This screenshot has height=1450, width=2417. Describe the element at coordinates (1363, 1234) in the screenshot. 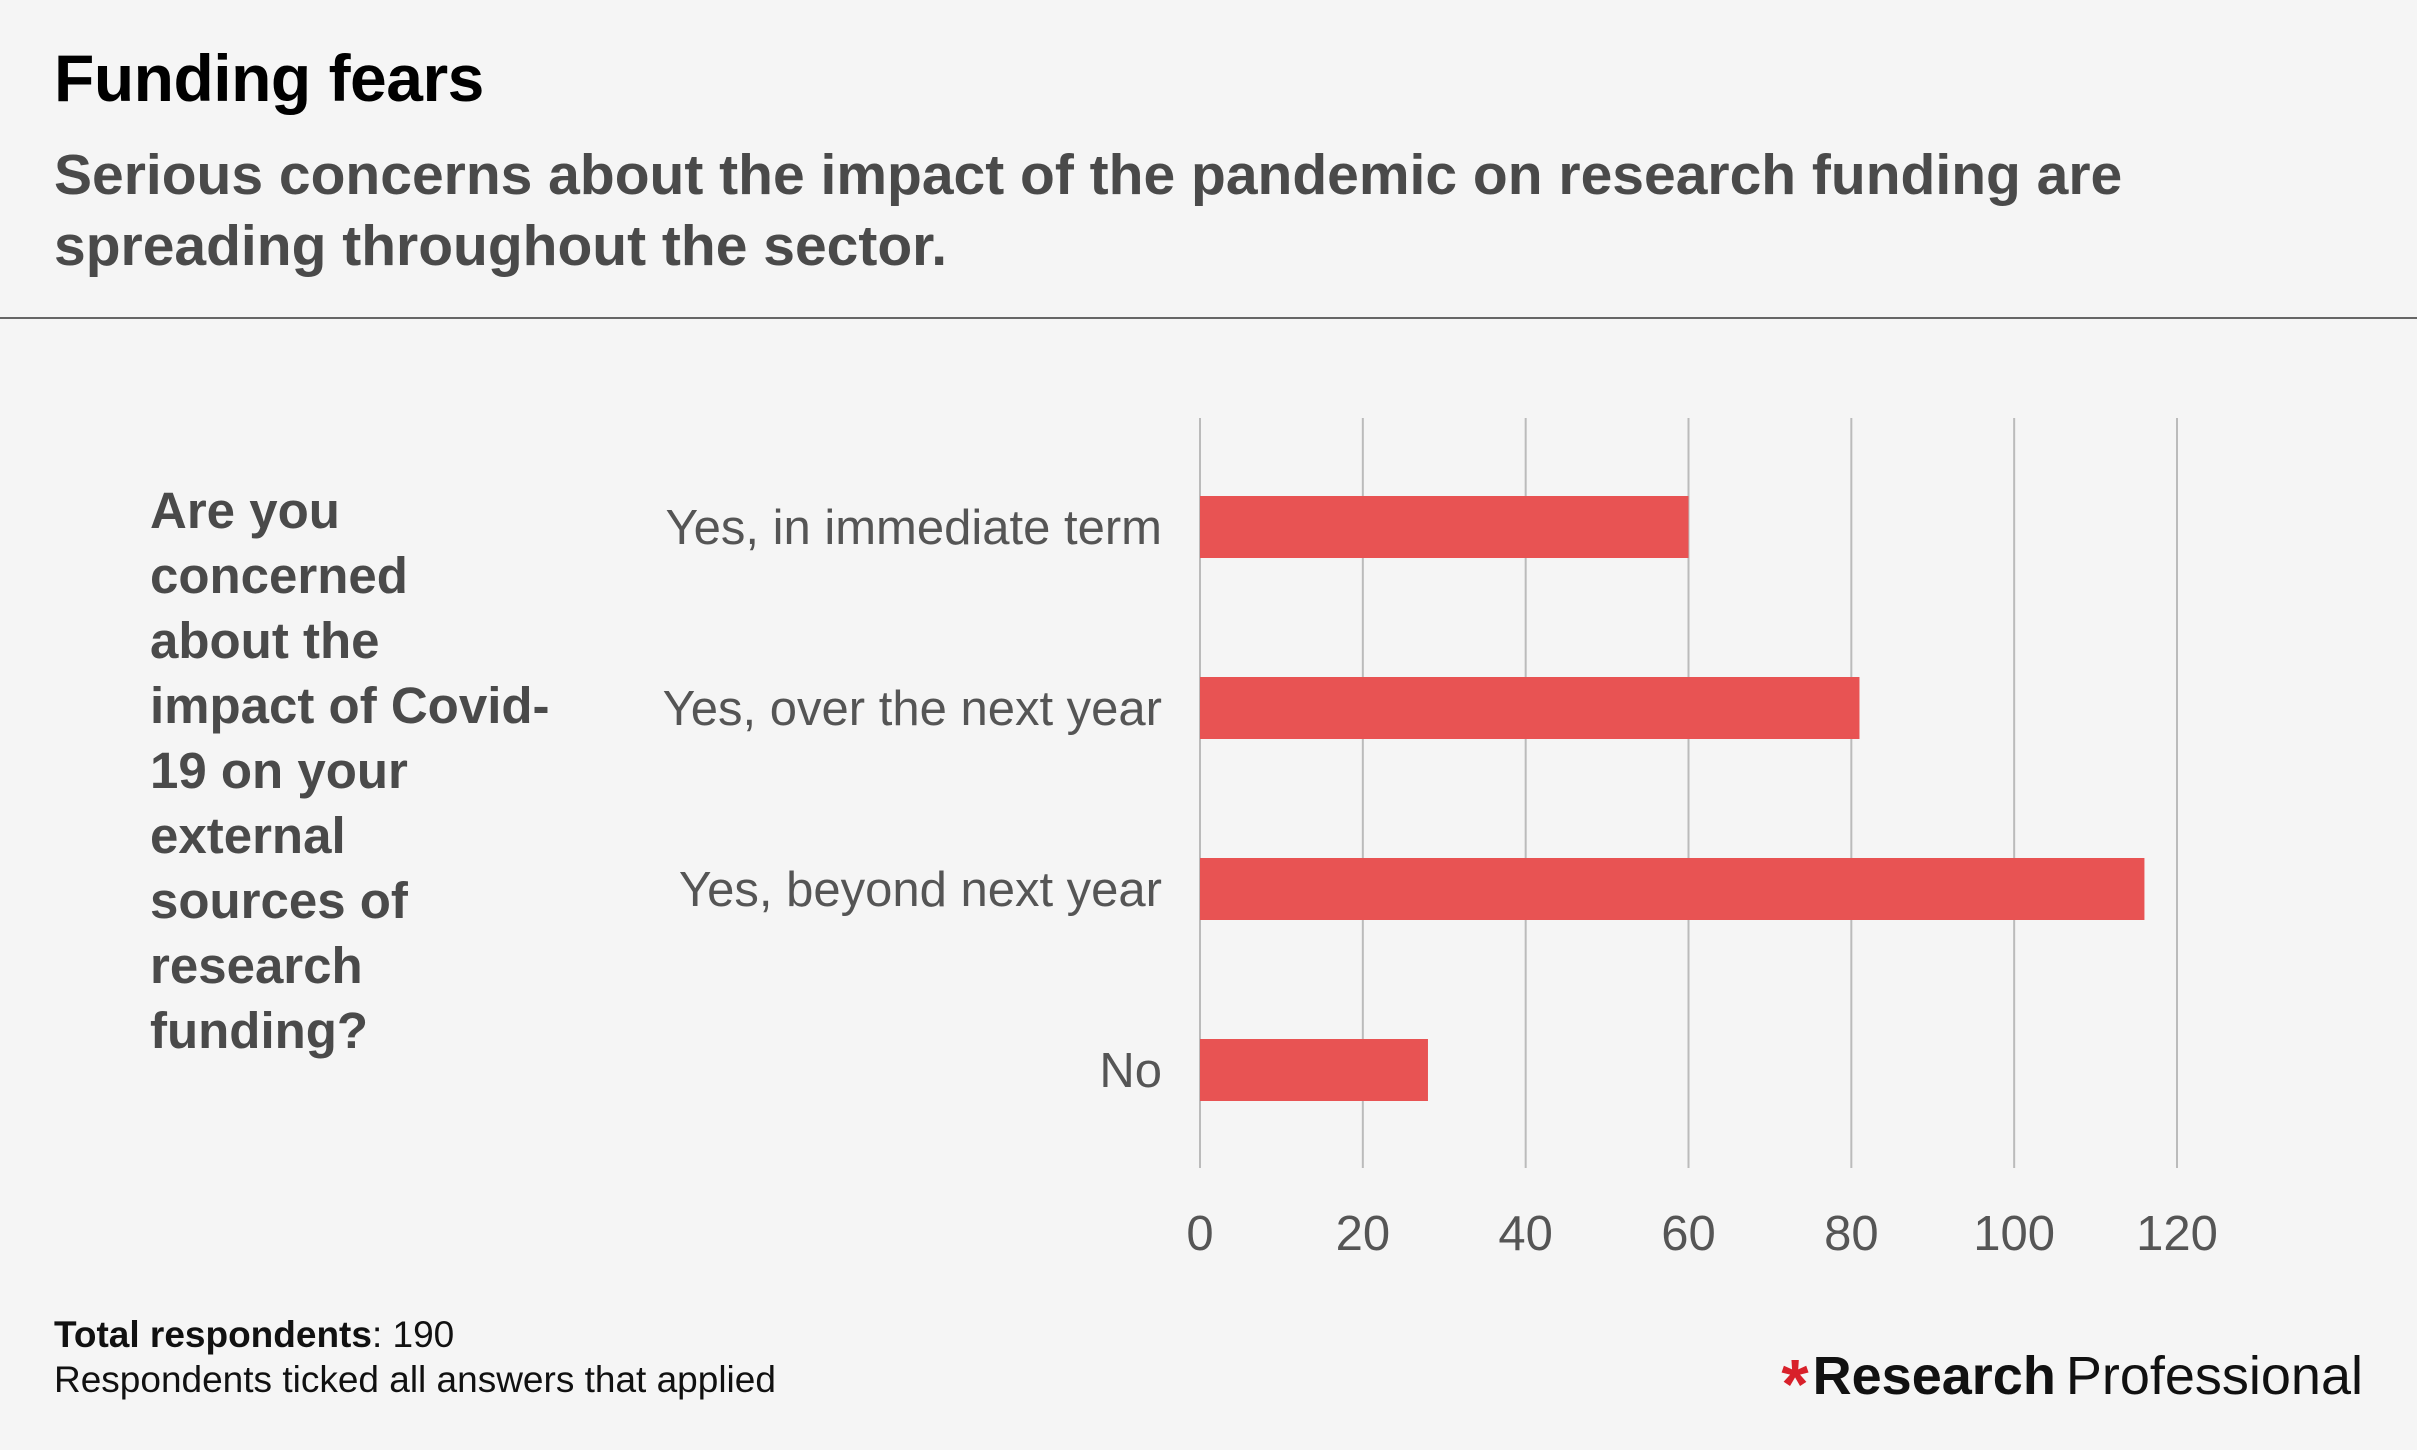

I see `x-tick-label: 20` at that location.